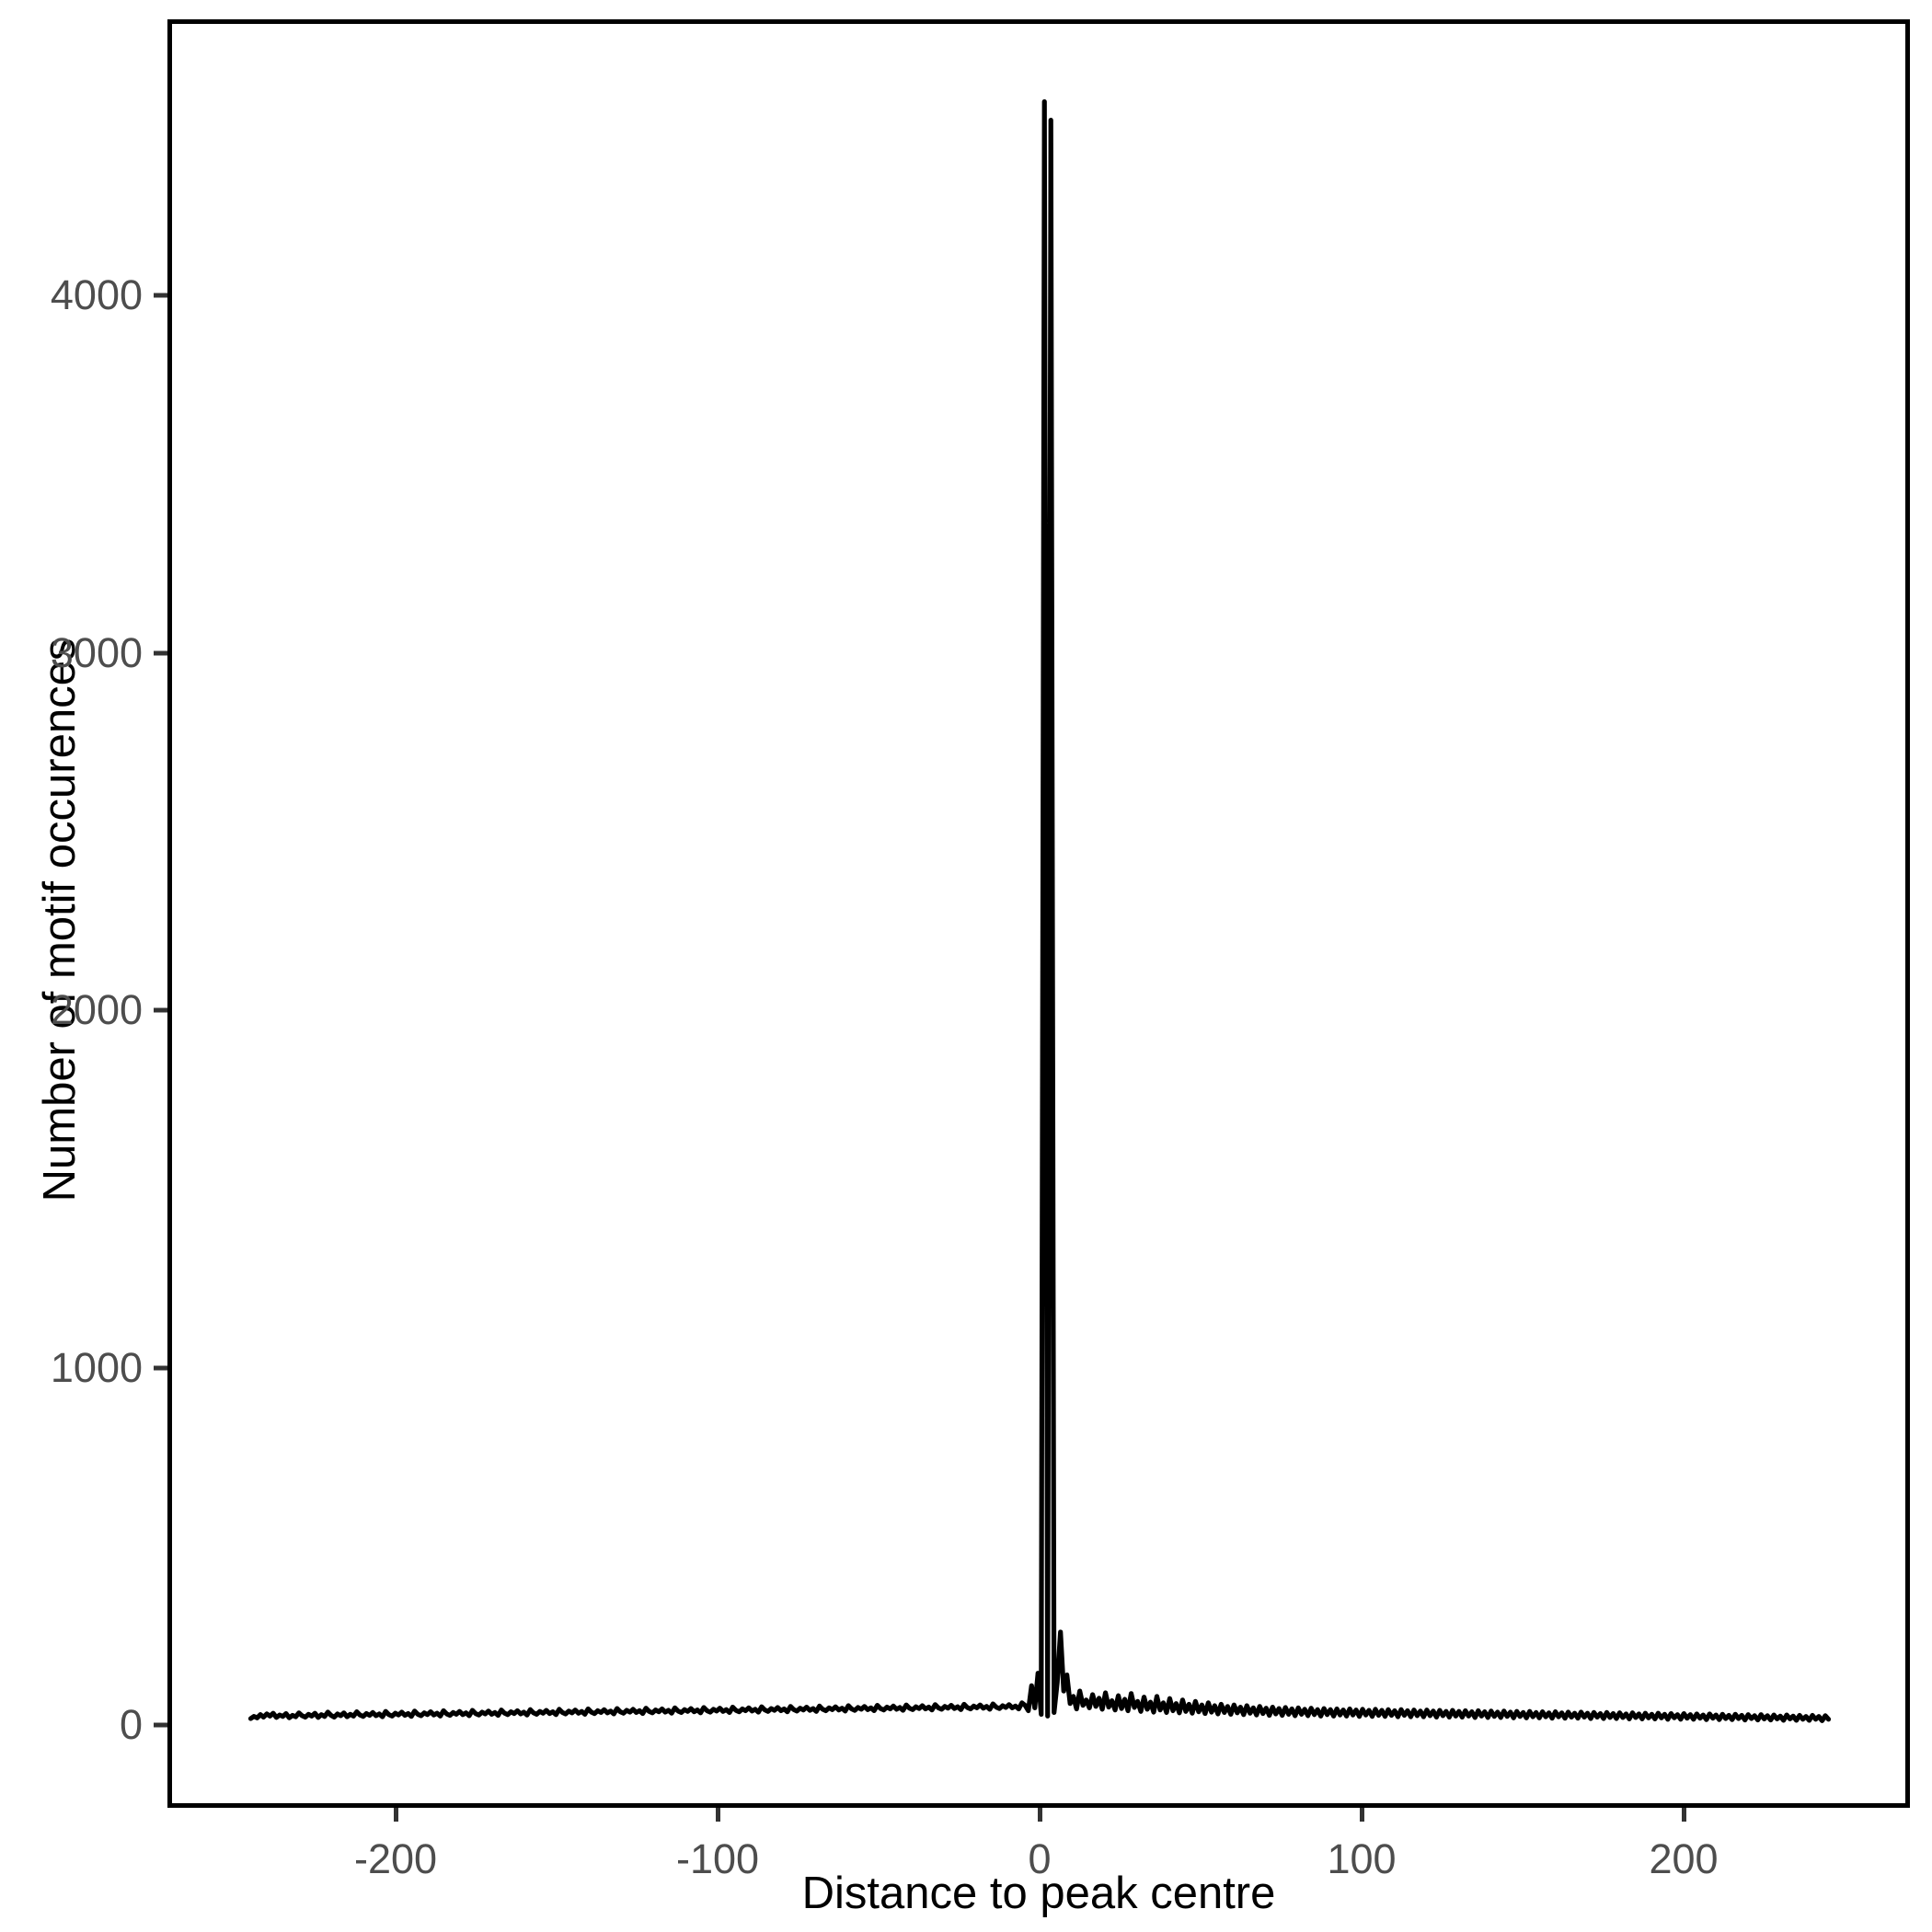 The image size is (1932, 1932). I want to click on x-tick-label: -100, so click(717, 1858).